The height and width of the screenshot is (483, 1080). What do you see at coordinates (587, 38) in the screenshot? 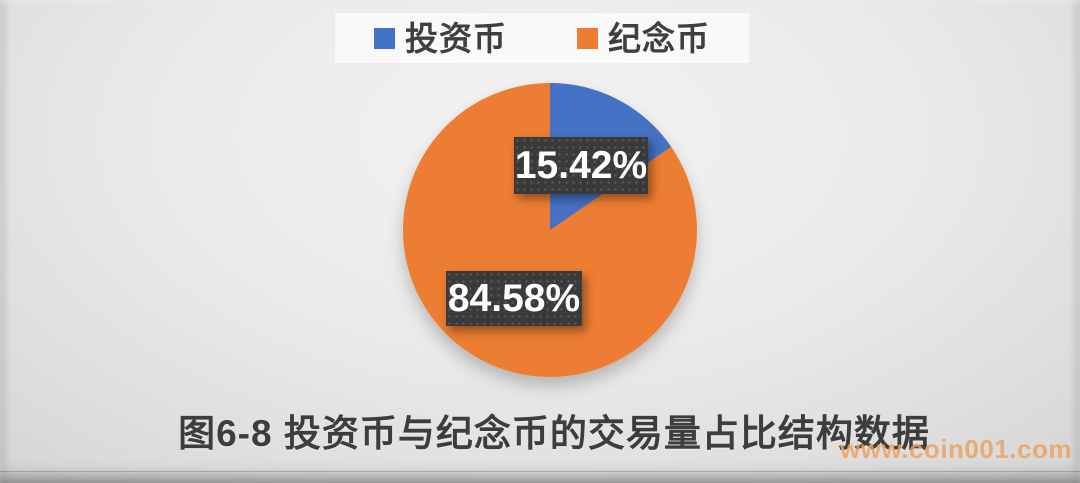
I see `legend-swatch-orange` at bounding box center [587, 38].